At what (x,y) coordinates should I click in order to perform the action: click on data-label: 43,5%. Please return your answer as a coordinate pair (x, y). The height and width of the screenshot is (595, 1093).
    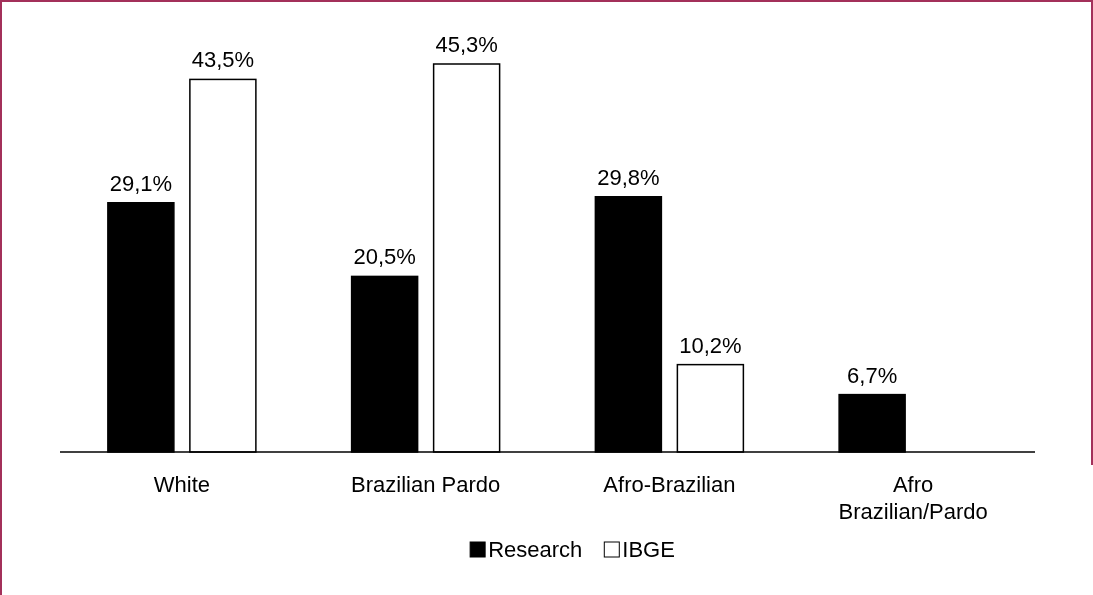
    Looking at the image, I should click on (223, 60).